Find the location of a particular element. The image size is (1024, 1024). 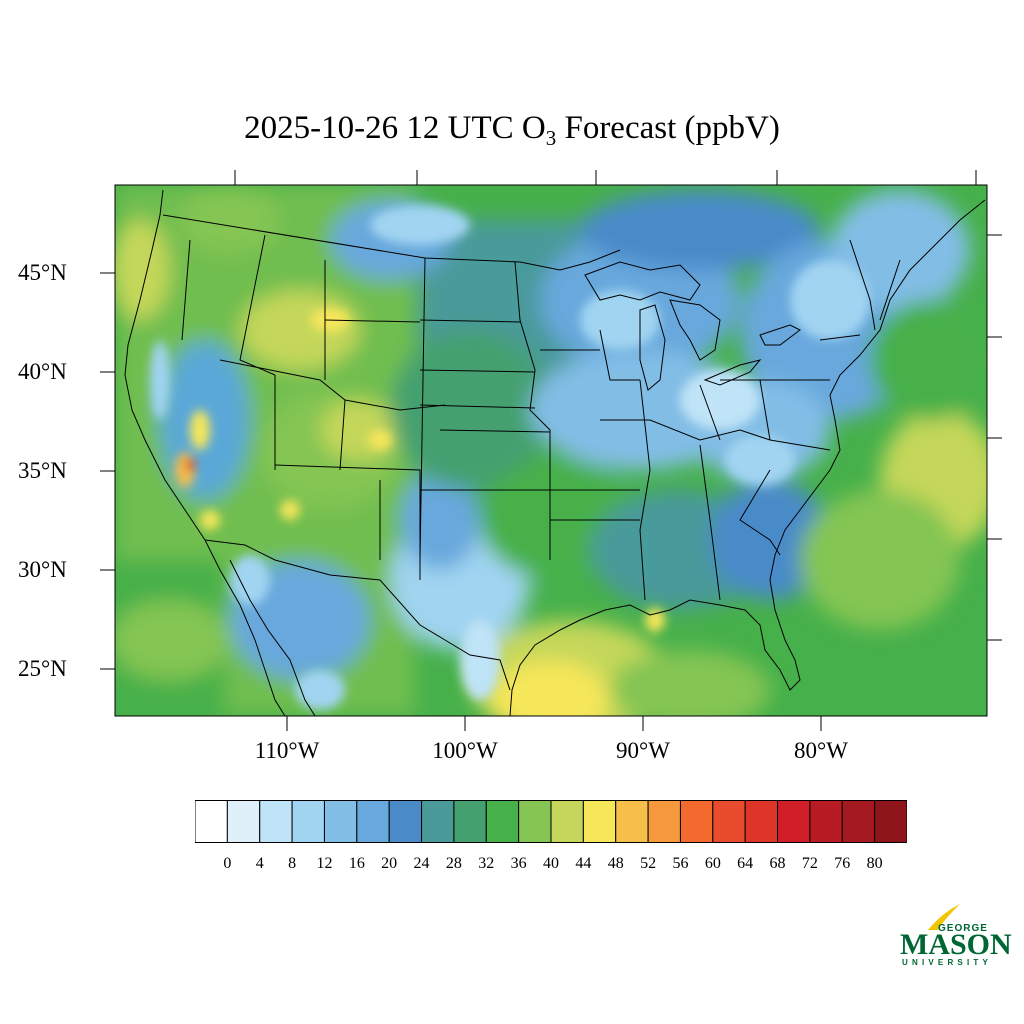

colorbar-tick-label: 56 is located at coordinates (680, 863).